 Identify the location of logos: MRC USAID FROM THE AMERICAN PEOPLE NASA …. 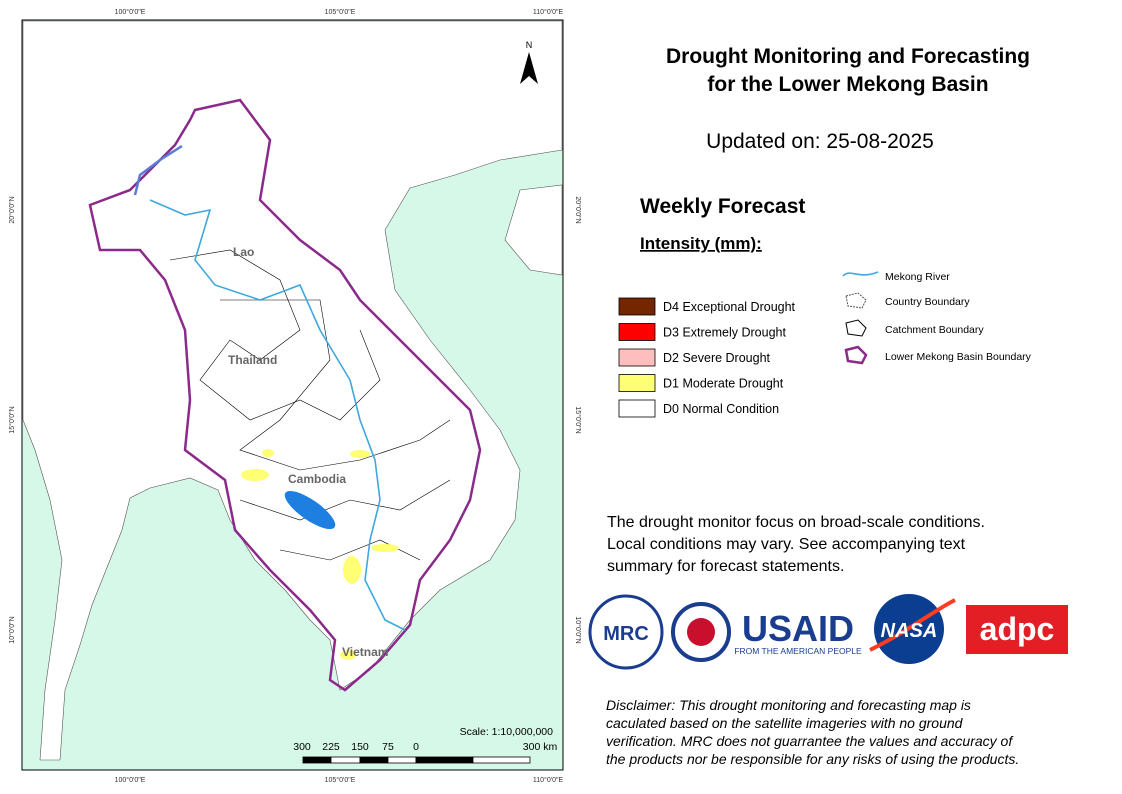
(828, 632).